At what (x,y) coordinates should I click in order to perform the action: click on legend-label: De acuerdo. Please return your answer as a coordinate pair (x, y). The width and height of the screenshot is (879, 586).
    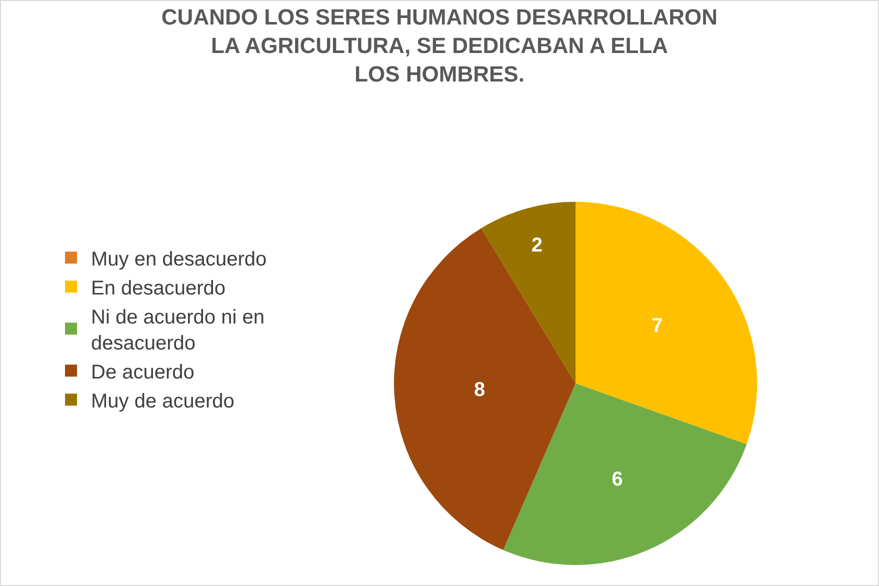
    Looking at the image, I should click on (142, 372).